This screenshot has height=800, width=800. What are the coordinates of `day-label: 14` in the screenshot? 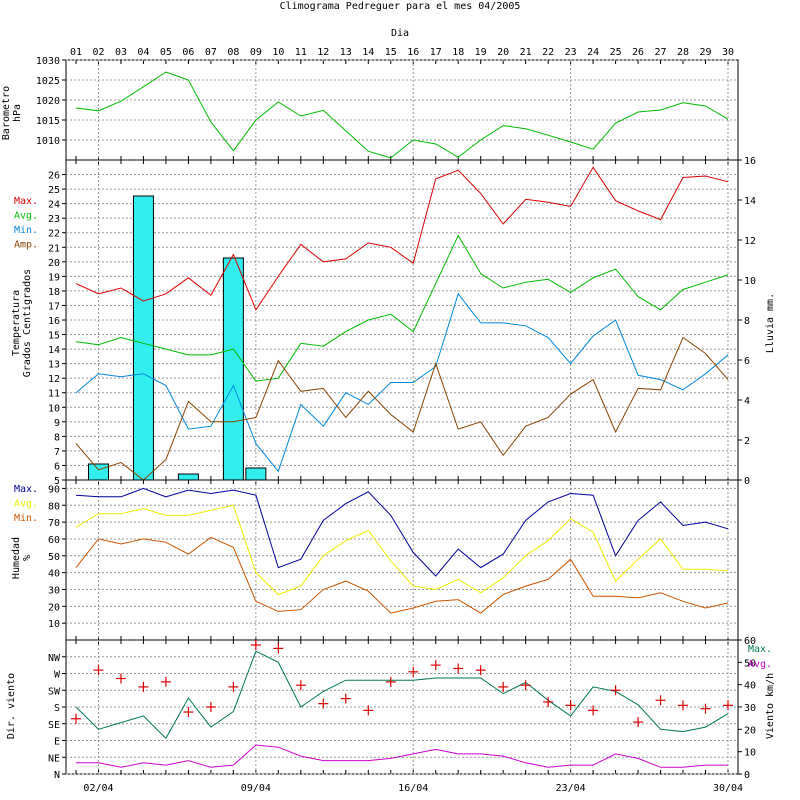 It's located at (368, 52).